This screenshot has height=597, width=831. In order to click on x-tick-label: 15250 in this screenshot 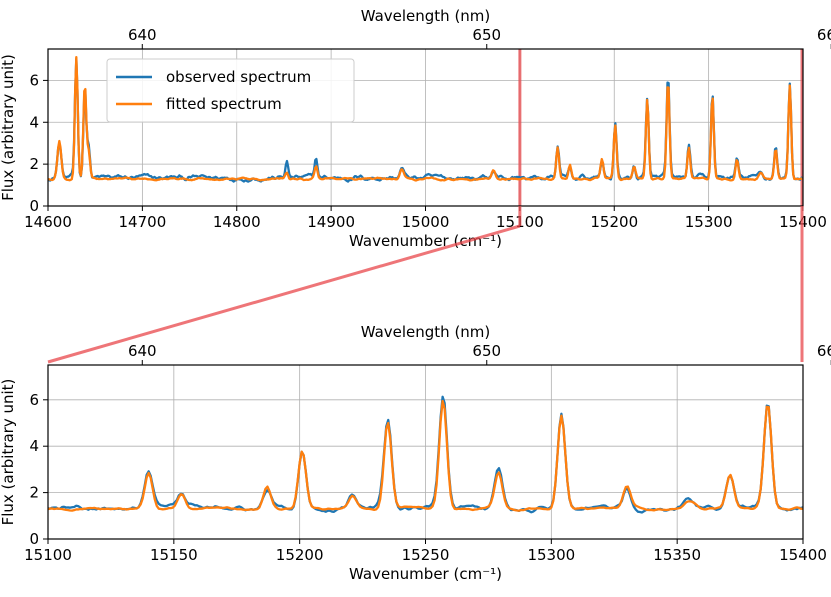, I will do `click(426, 555)`.